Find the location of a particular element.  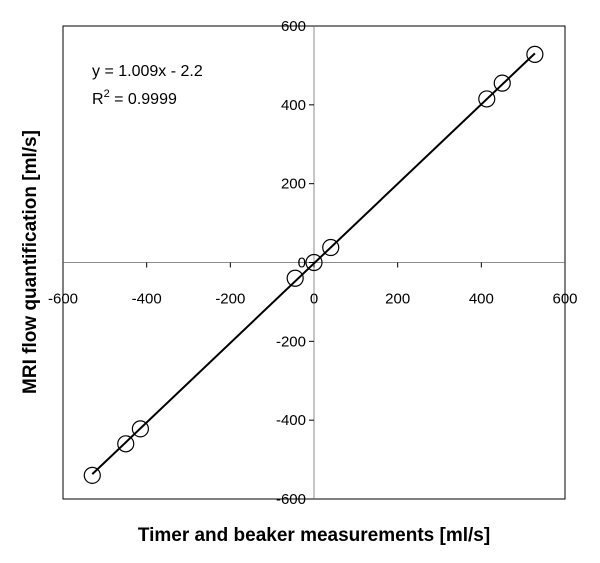

y-tick-label: -600 is located at coordinates (291, 499).